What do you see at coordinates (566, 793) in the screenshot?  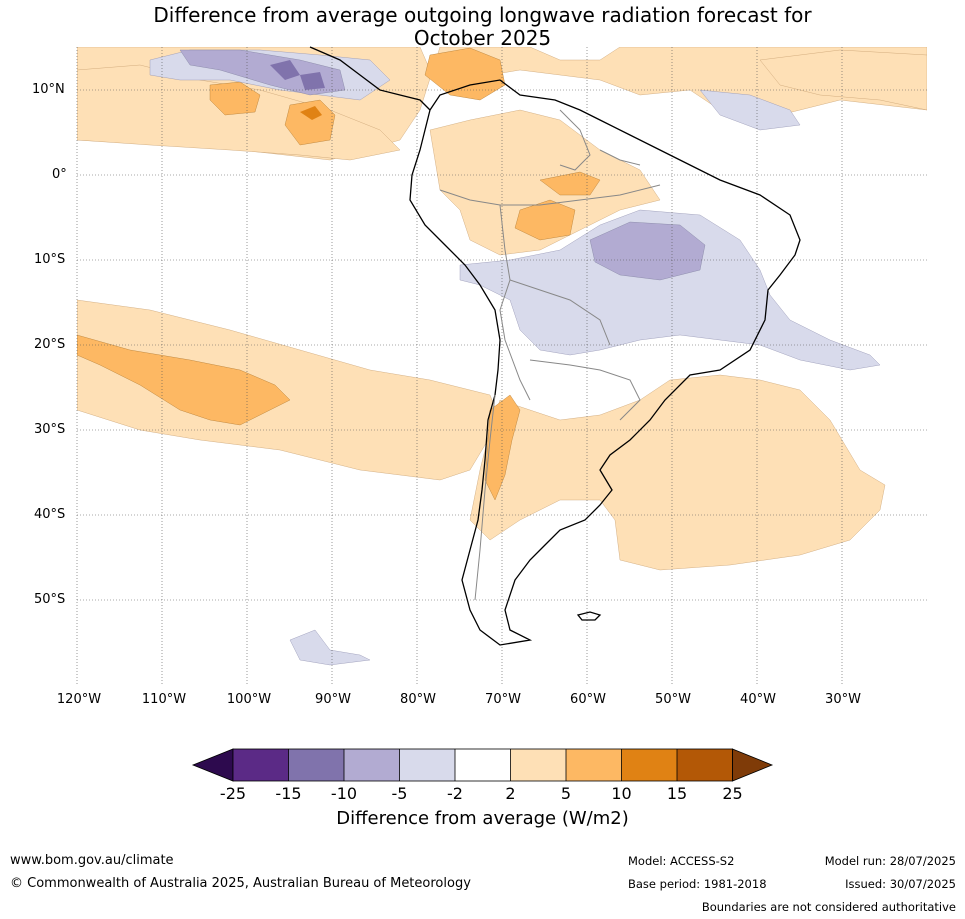 I see `colorbar-tick: 5` at bounding box center [566, 793].